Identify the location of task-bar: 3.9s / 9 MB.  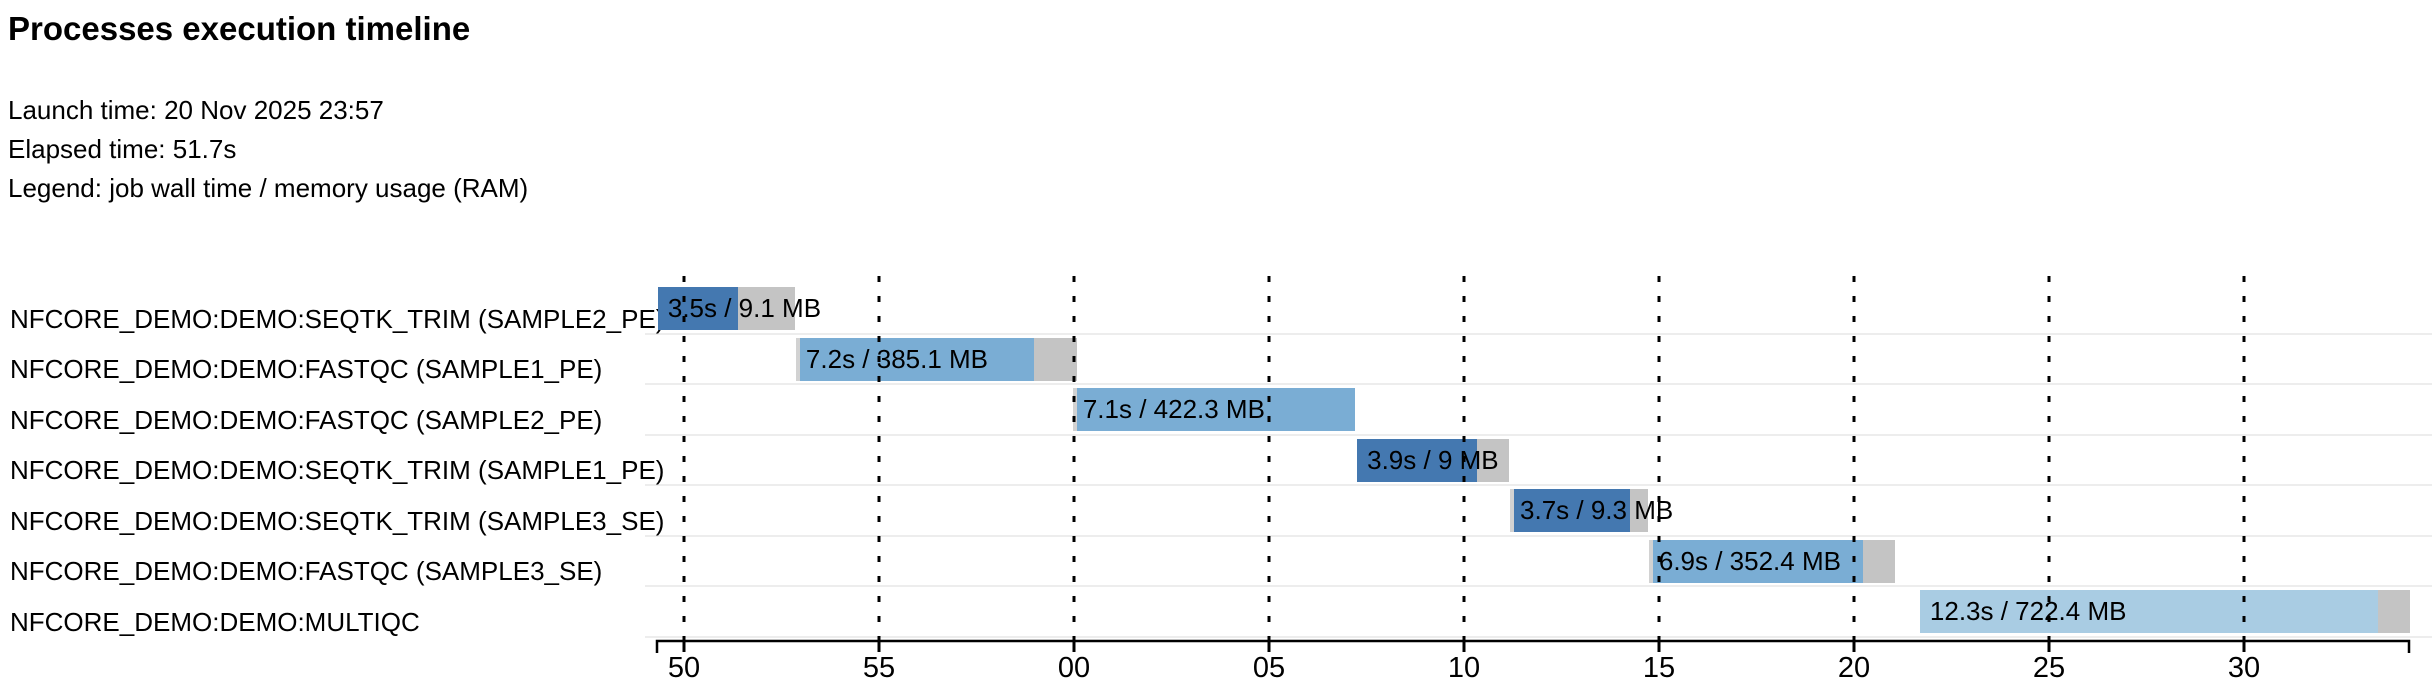
(1433, 460).